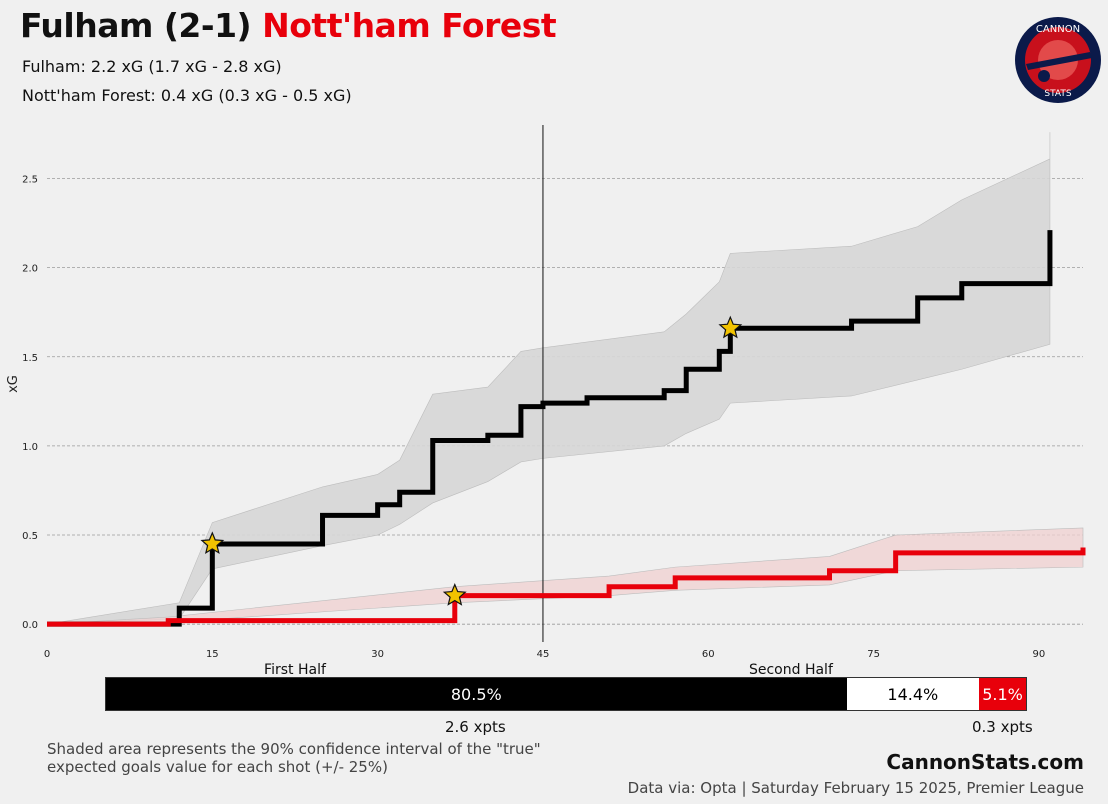 The height and width of the screenshot is (804, 1108). Describe the element at coordinates (1057, 94) in the screenshot. I see `logo-text-bottom: STATS` at that location.